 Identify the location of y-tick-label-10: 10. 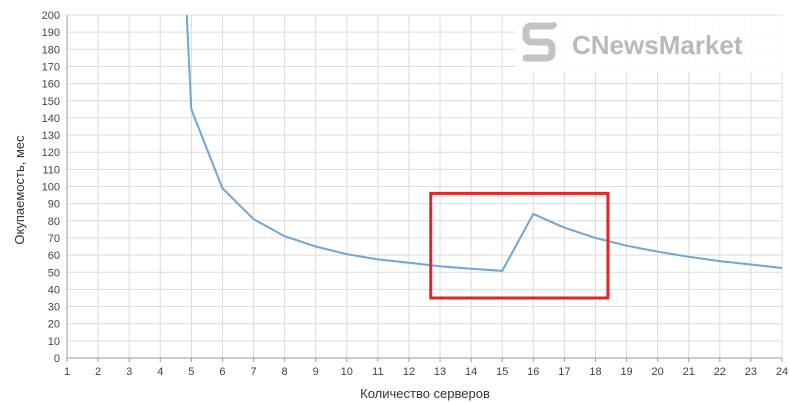
(54, 342).